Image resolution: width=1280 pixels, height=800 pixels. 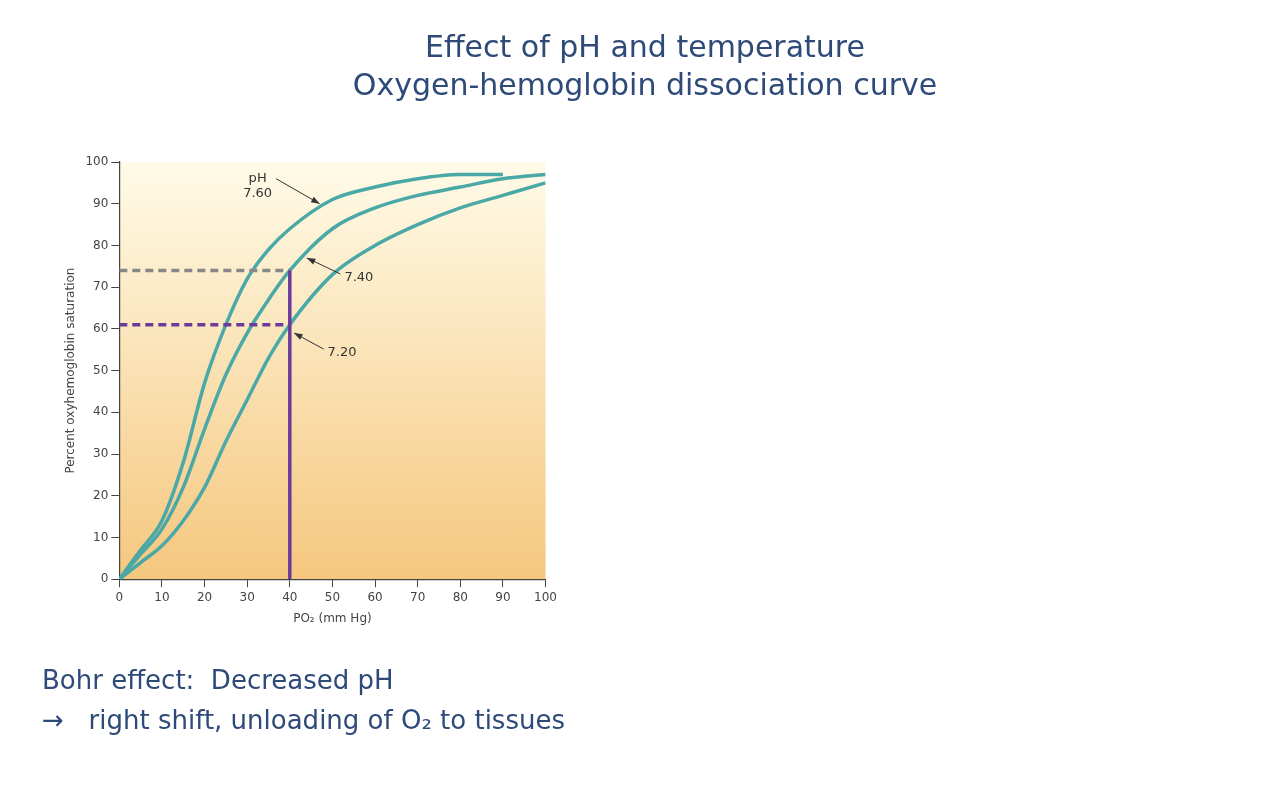 I want to click on y-tick-label: 30, so click(x=101, y=453).